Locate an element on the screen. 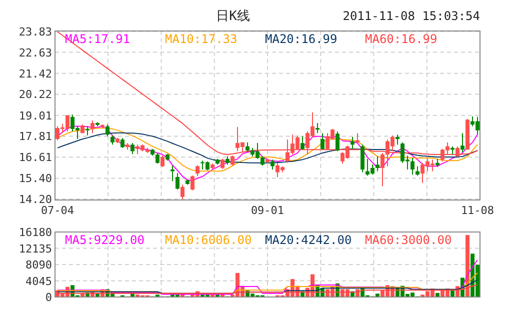 This screenshot has height=330, width=505. y-tick-label: 23.83 is located at coordinates (35, 31).